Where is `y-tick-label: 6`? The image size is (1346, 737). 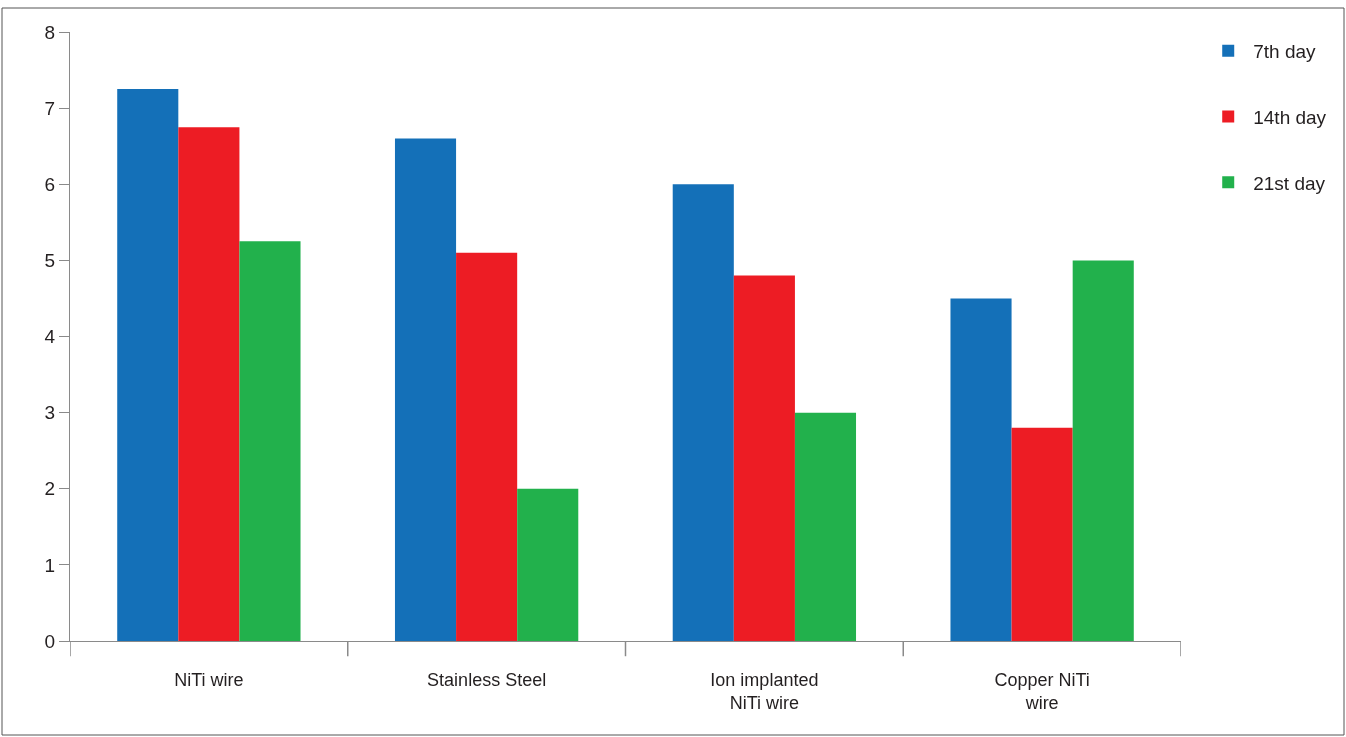 y-tick-label: 6 is located at coordinates (50, 184).